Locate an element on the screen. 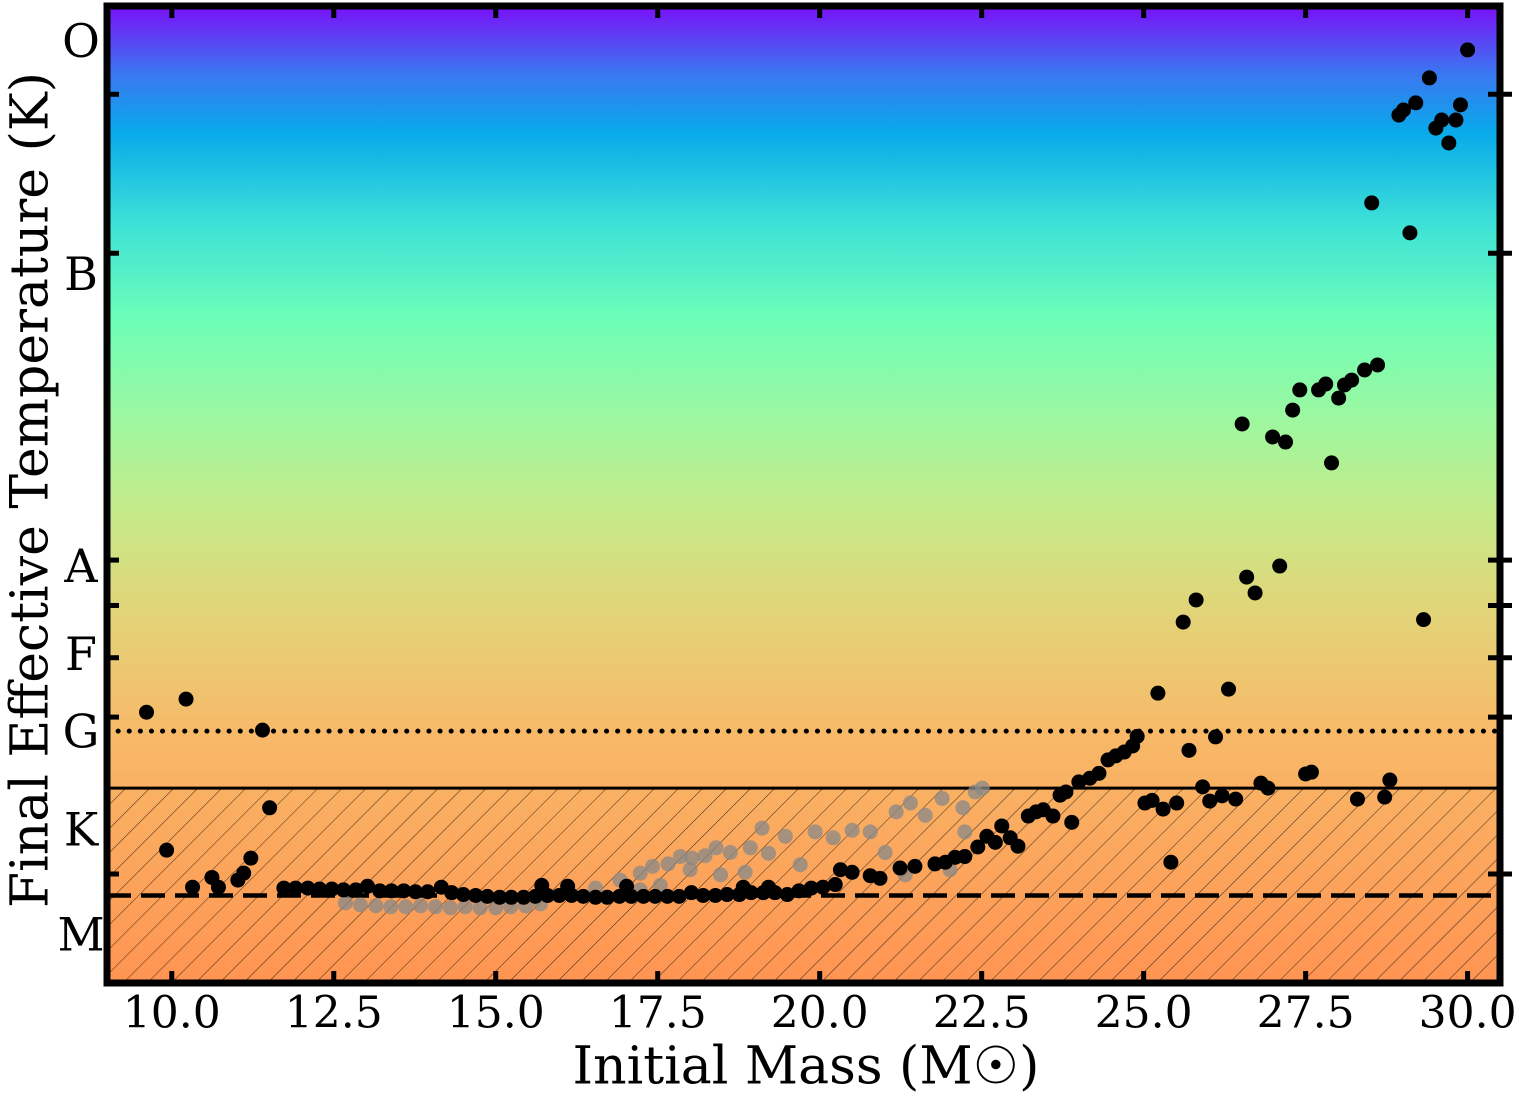 This screenshot has width=1534, height=1107. spectral-class-label: B is located at coordinates (81, 274).